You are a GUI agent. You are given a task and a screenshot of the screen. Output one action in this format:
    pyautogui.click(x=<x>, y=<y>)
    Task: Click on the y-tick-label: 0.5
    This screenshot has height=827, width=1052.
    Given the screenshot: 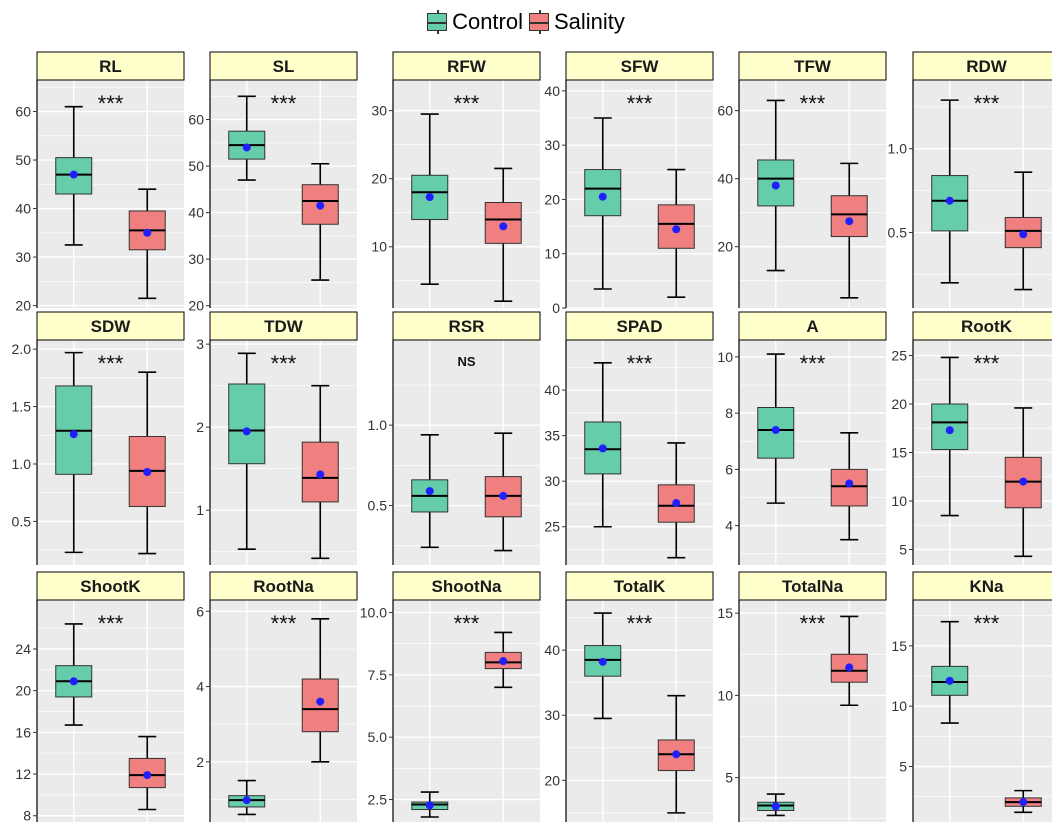 What is the action you would take?
    pyautogui.click(x=898, y=233)
    